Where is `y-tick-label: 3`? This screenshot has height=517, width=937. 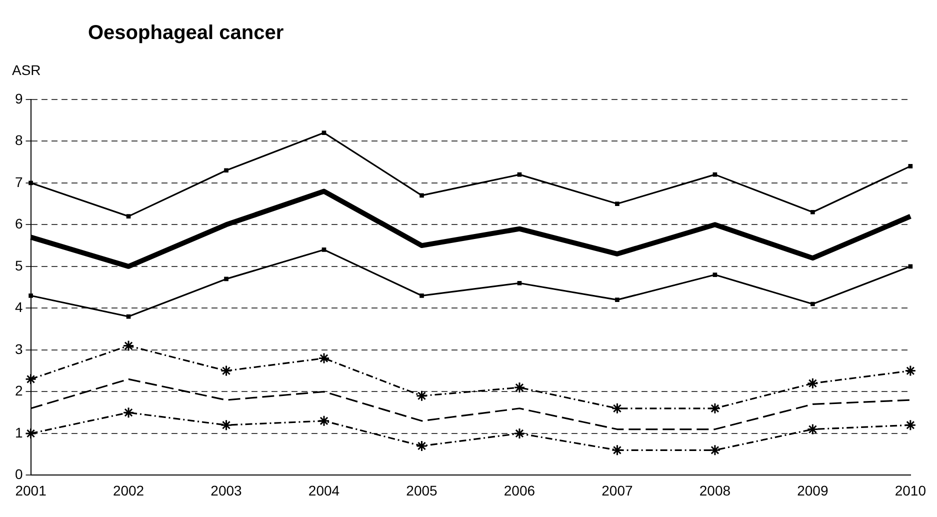 y-tick-label: 3 is located at coordinates (18, 348).